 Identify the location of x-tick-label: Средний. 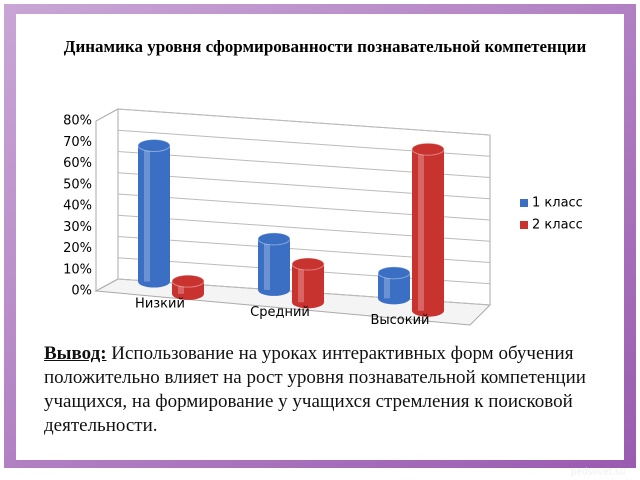
(280, 312).